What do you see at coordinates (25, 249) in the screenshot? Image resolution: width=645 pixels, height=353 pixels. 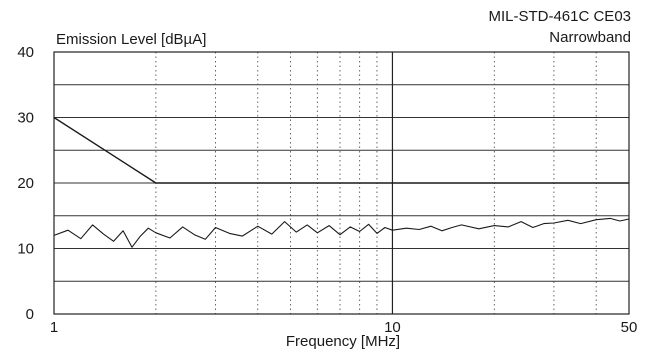 I see `y-tick-label: 10` at bounding box center [25, 249].